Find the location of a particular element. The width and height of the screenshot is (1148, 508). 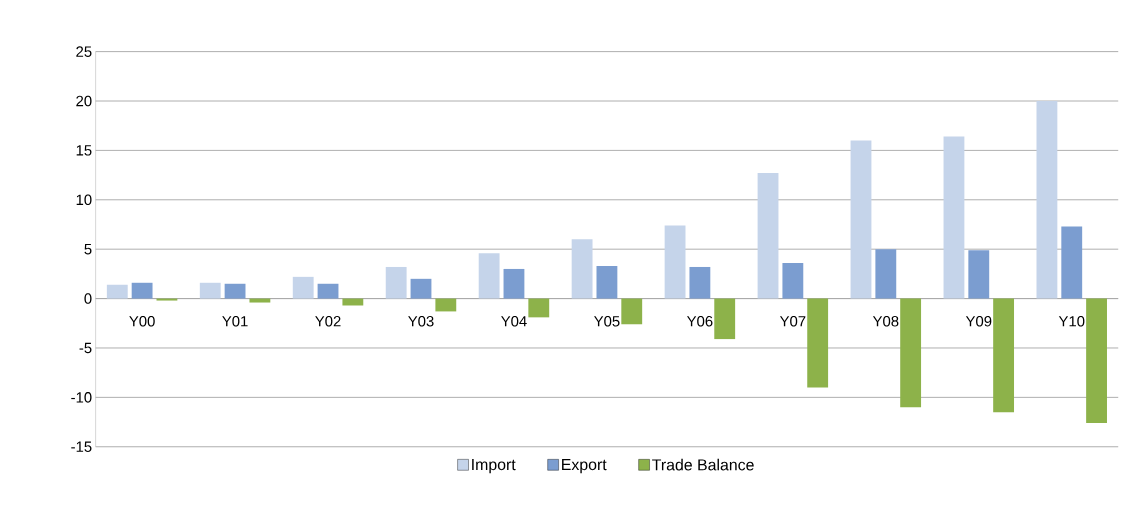

y-tick-label: 0 is located at coordinates (88, 298).